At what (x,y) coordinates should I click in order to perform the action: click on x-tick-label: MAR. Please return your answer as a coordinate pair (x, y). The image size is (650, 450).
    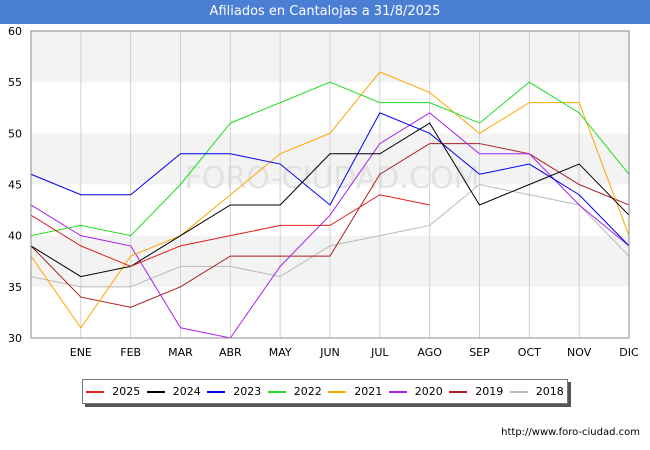
    Looking at the image, I should click on (180, 352).